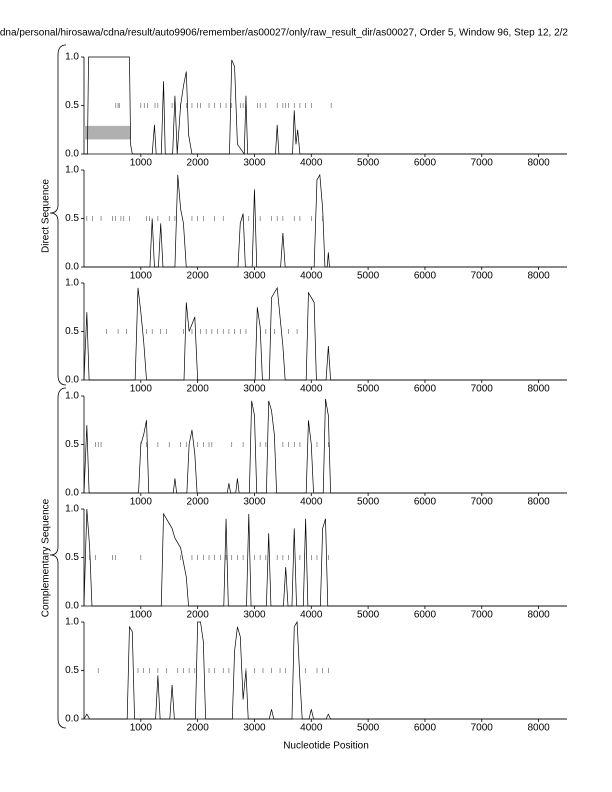 The width and height of the screenshot is (612, 792). Describe the element at coordinates (46, 216) in the screenshot. I see `group-label: Direct Sequence` at that location.